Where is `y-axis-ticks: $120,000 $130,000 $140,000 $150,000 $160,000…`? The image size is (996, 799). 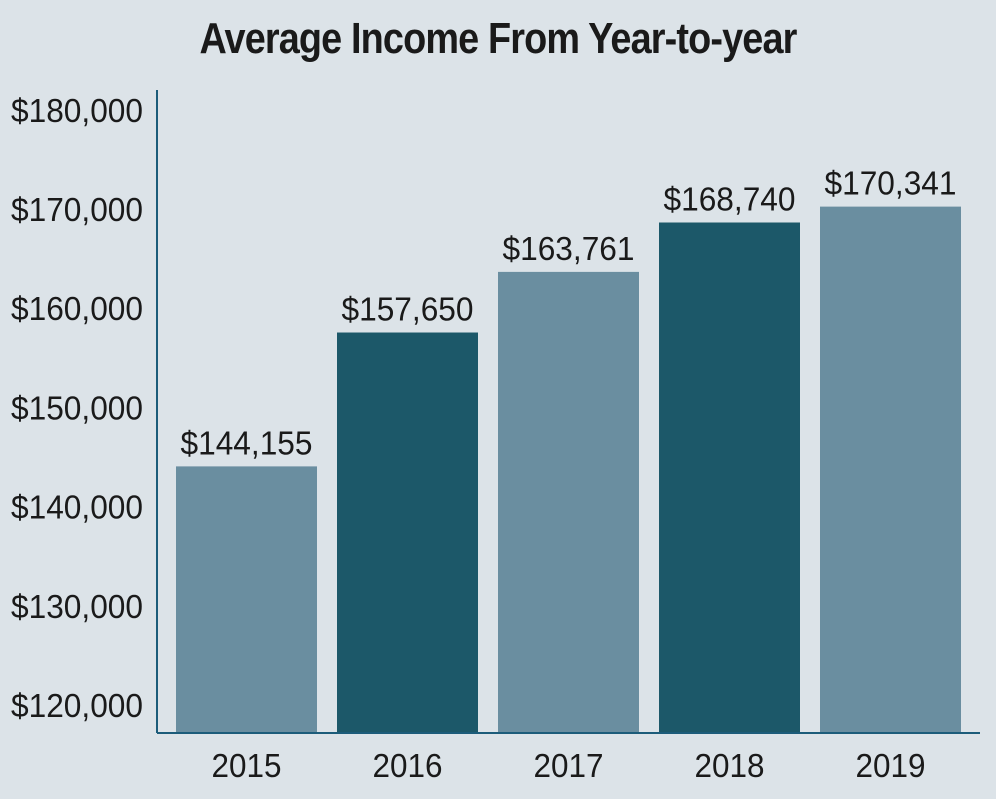
y-axis-ticks: $120,000 $130,000 $140,000 $150,000 $160,000… is located at coordinates (77, 408).